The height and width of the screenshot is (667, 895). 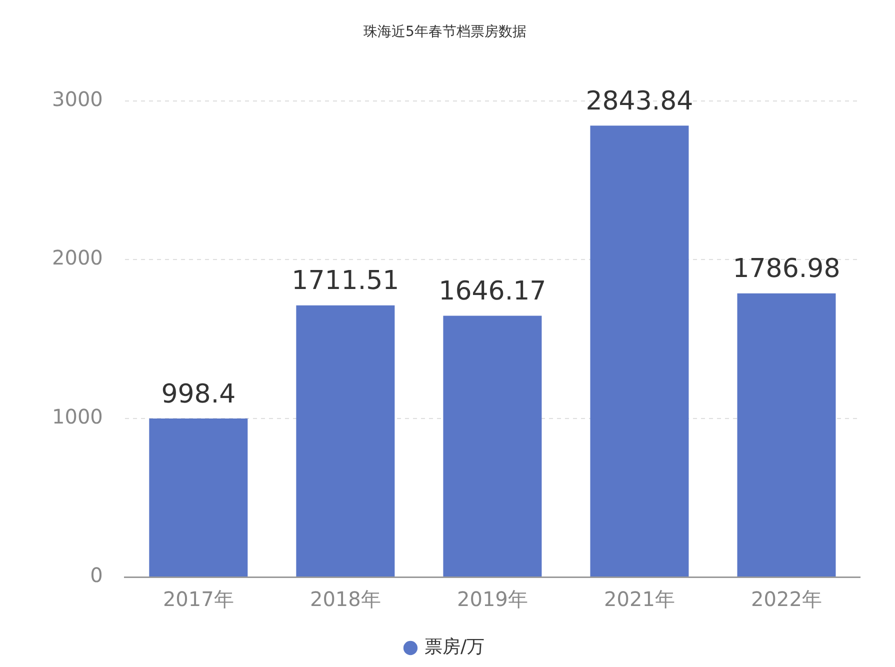 What do you see at coordinates (345, 599) in the screenshot?
I see `x-tick-label: 2018年` at bounding box center [345, 599].